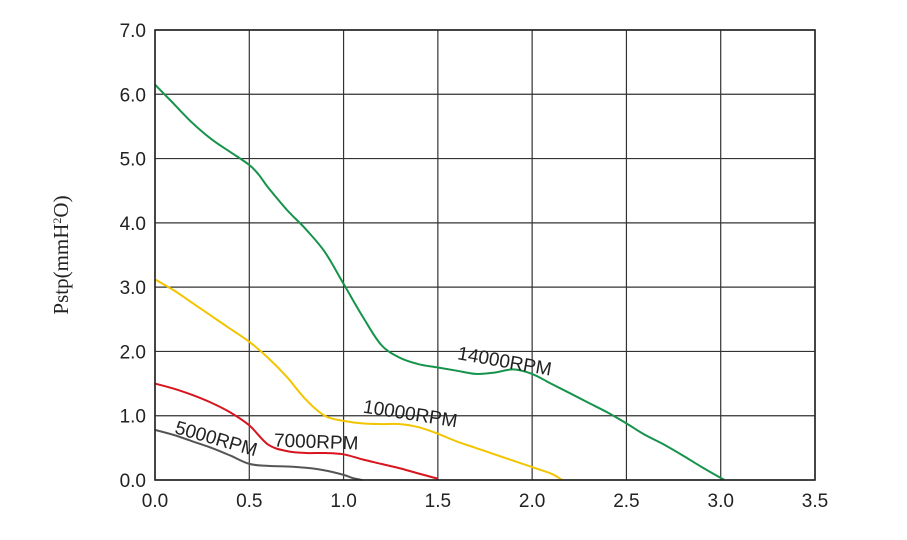 The height and width of the screenshot is (540, 907). I want to click on y-tick-label: 0.0, so click(133, 481).